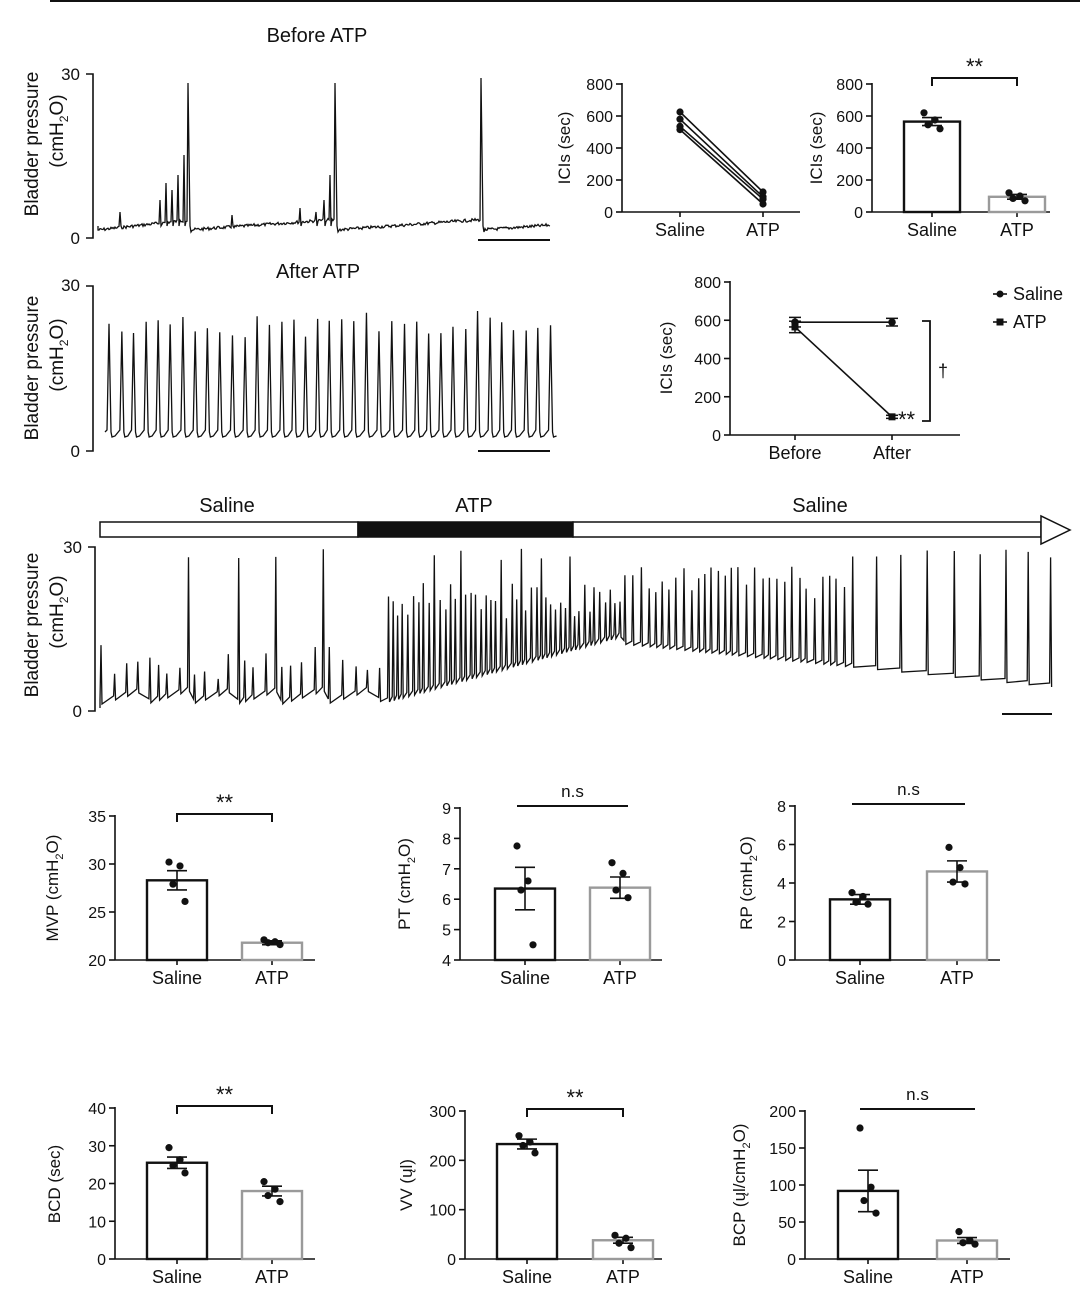 This screenshot has height=1305, width=1080. What do you see at coordinates (575, 1097) in the screenshot?
I see `vv-sig-label: **` at bounding box center [575, 1097].